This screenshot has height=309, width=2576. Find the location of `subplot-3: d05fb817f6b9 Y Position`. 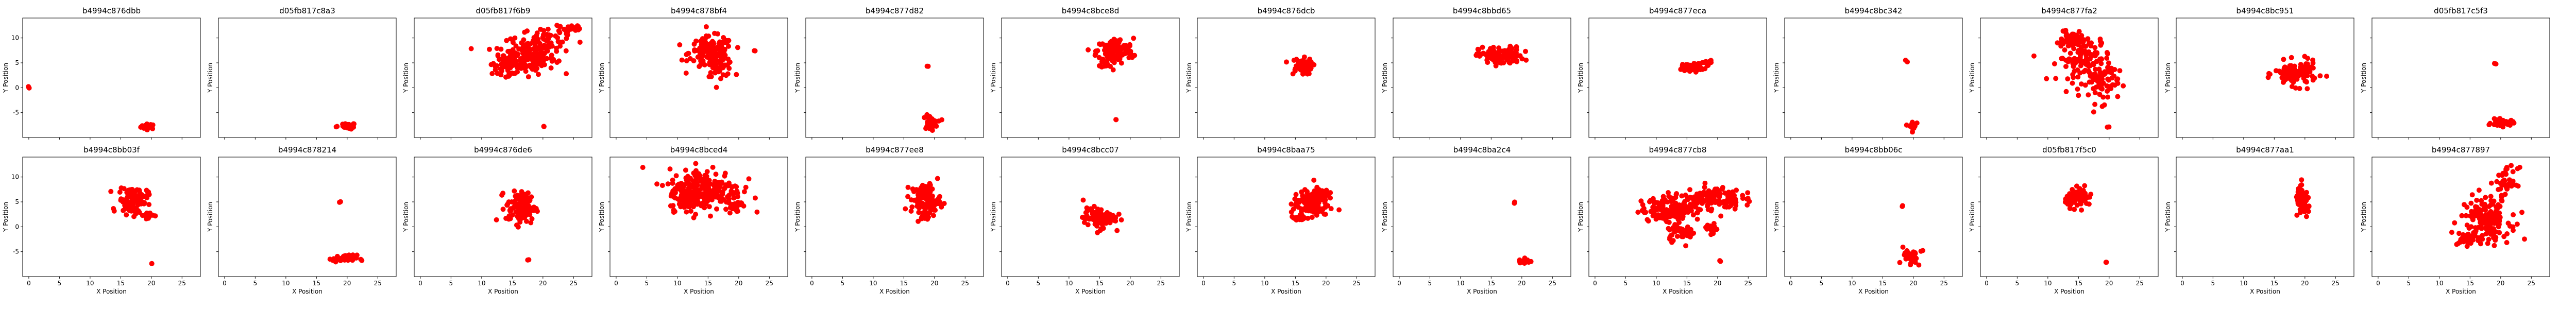

subplot-3: d05fb817f6b9 Y Position is located at coordinates (497, 73).